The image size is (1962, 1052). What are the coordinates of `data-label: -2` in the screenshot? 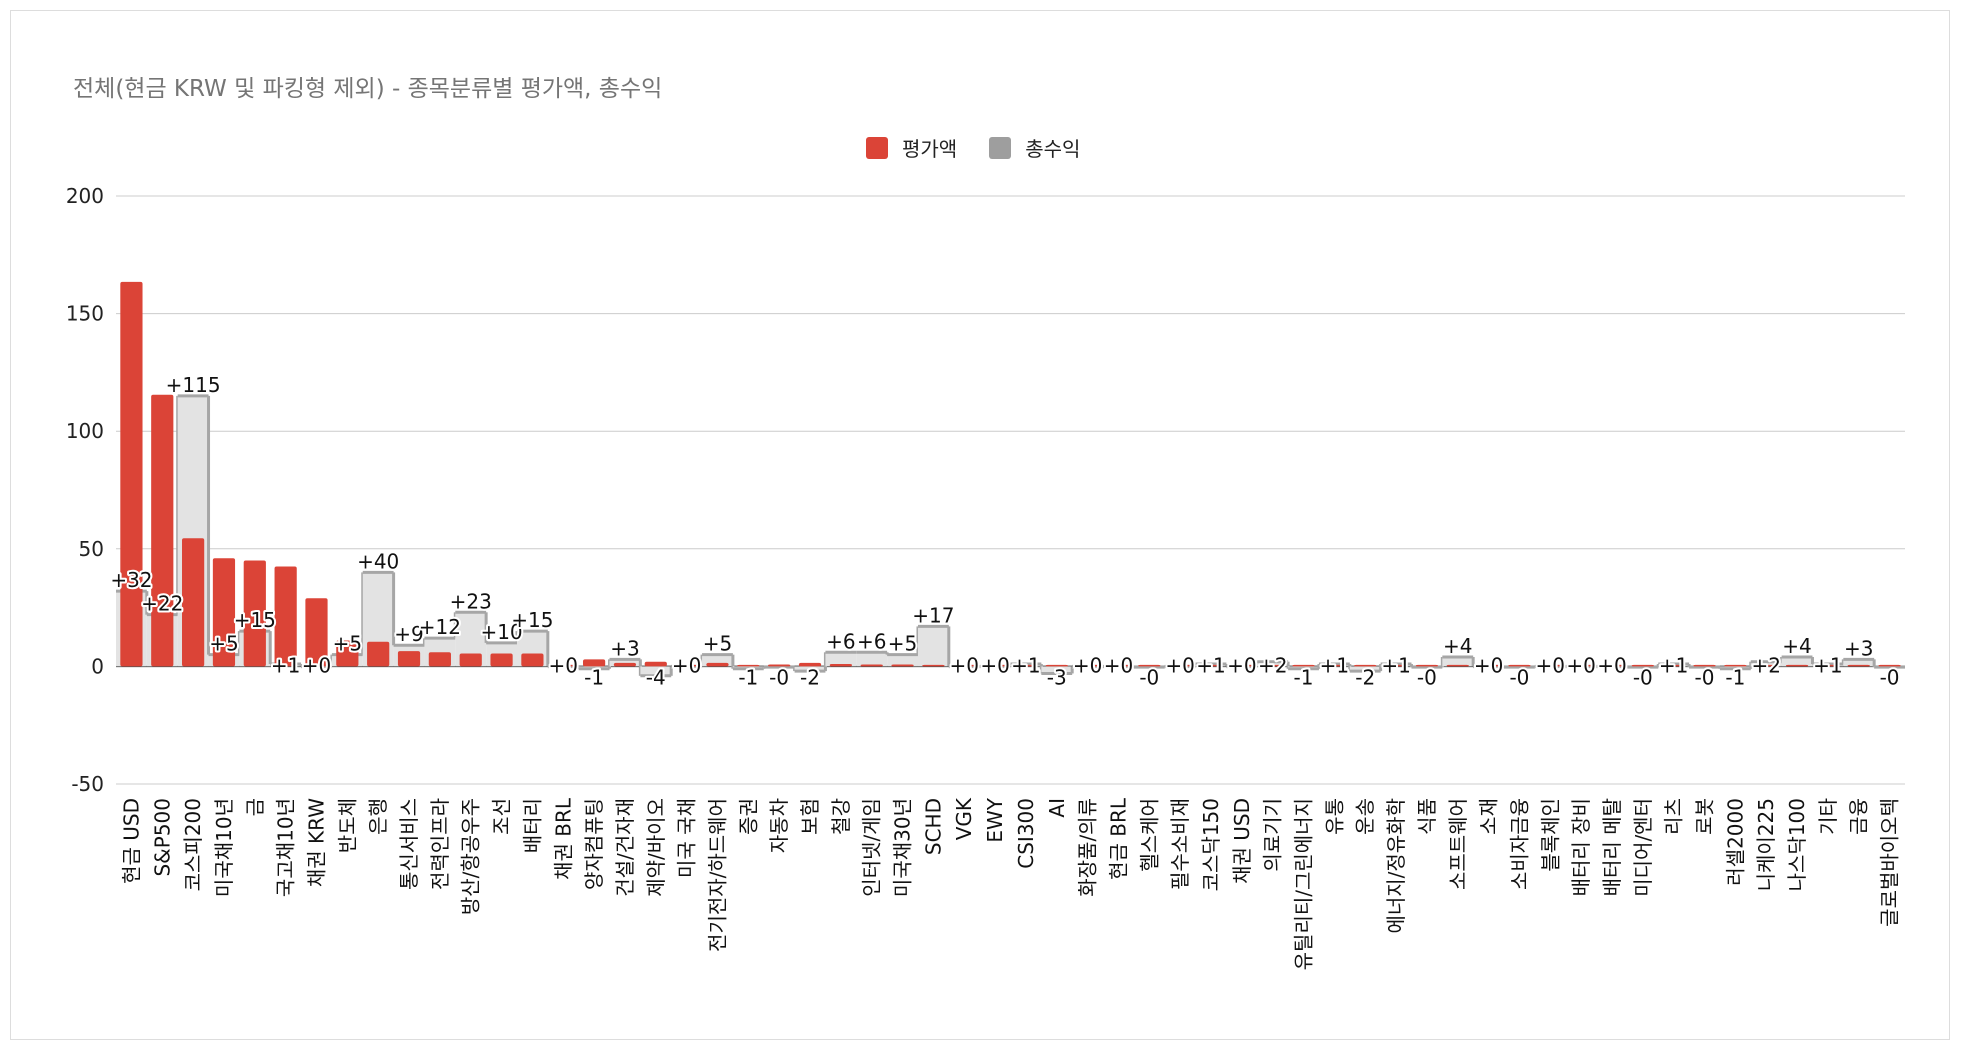 It's located at (1365, 677).